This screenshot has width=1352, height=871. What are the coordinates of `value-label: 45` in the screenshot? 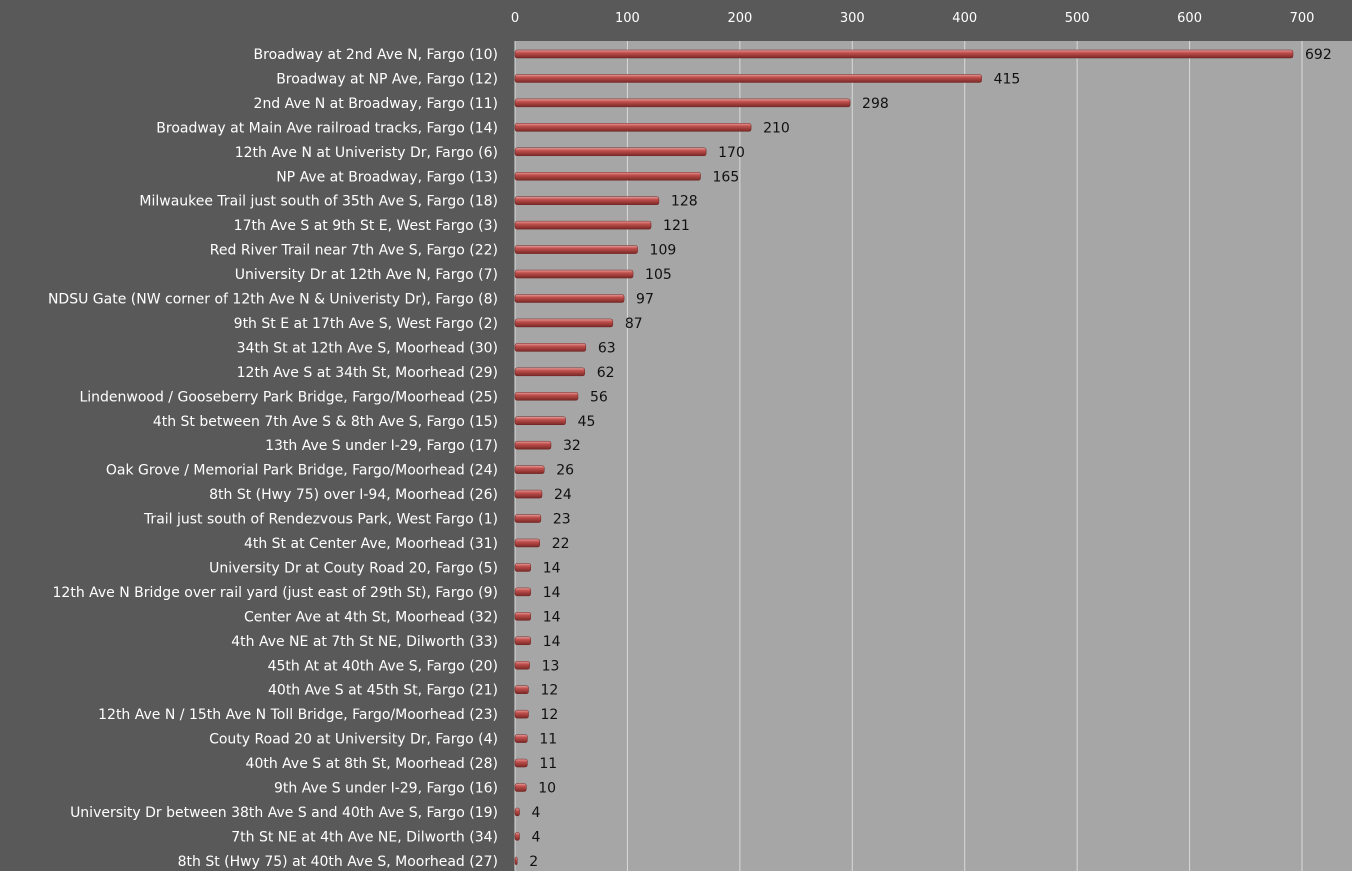 It's located at (587, 422).